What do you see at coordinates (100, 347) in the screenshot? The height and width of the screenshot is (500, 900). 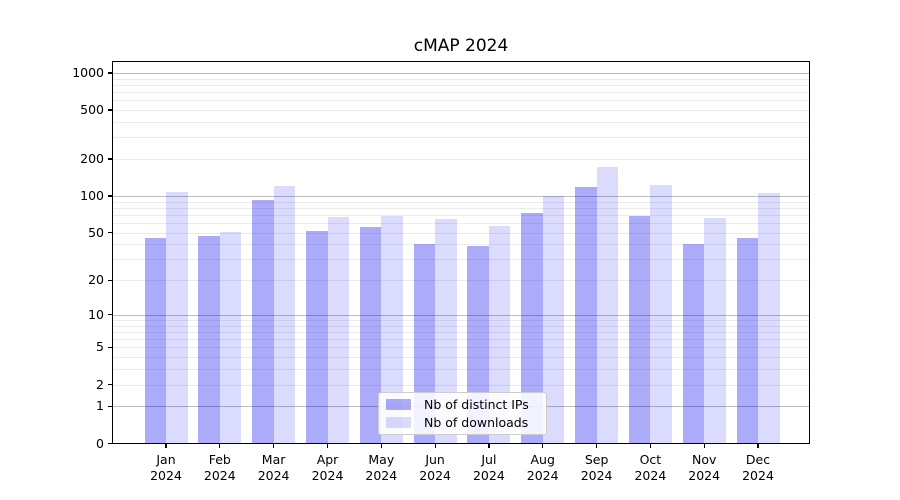 I see `y-tick-label-5: 5` at bounding box center [100, 347].